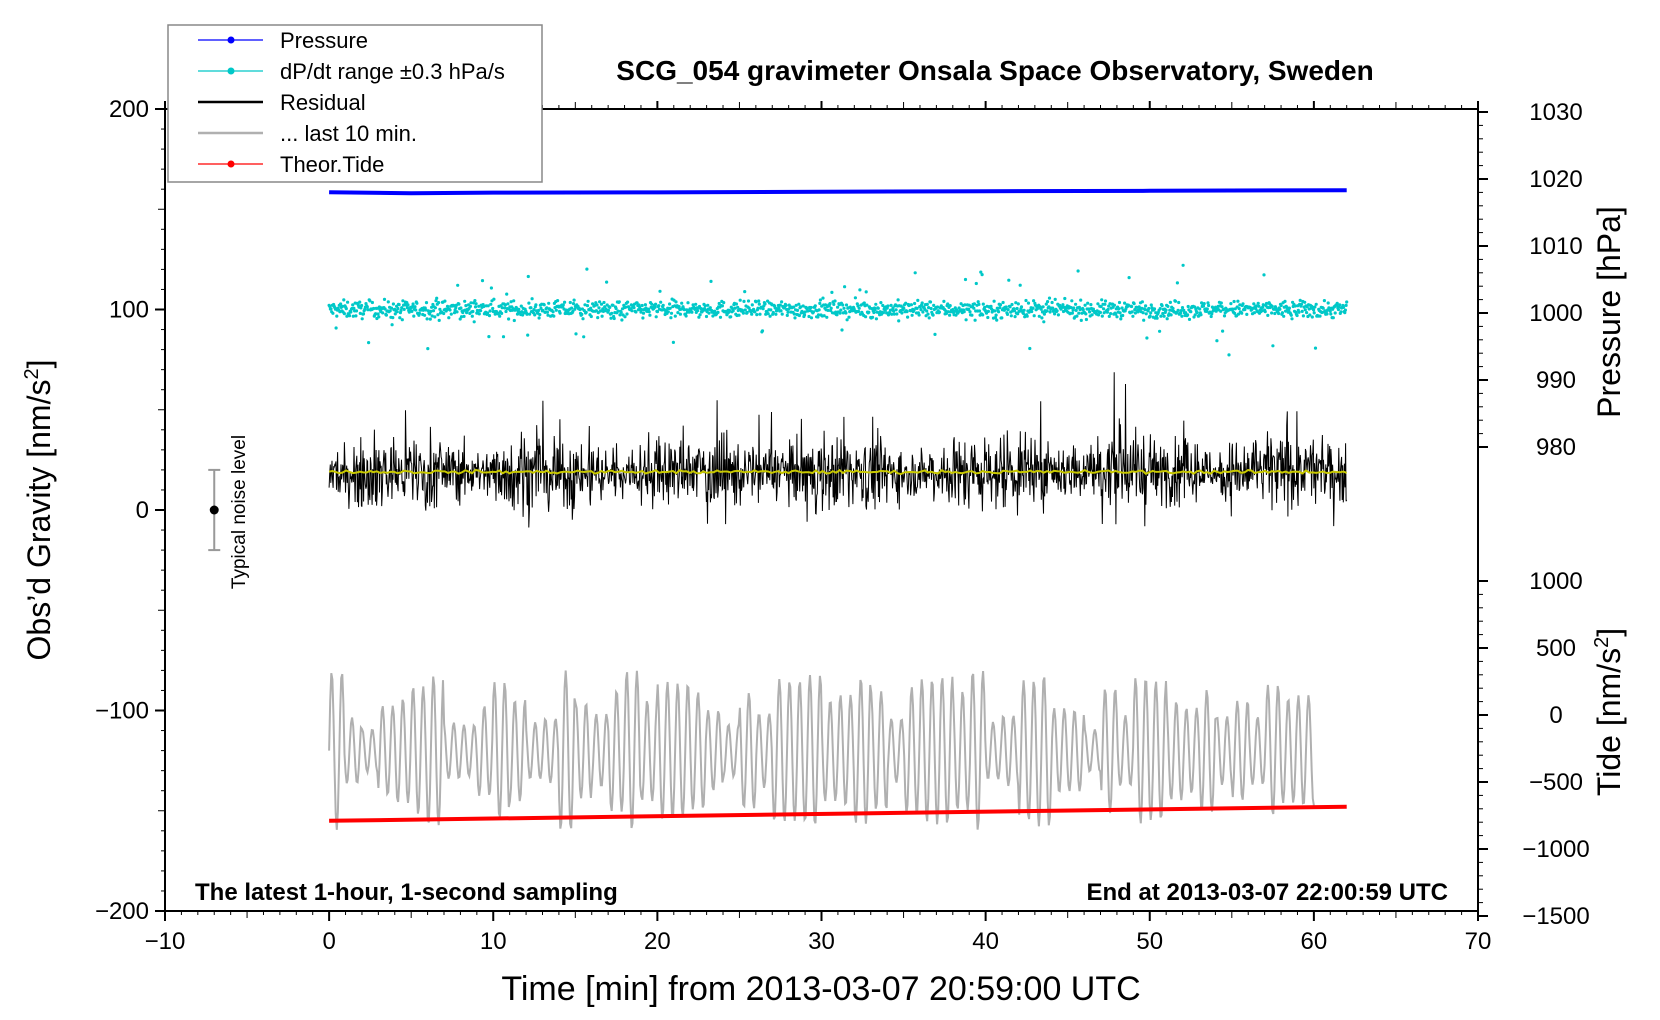 Image resolution: width=1660 pixels, height=1020 pixels. I want to click on noise-bar-center, so click(214, 510).